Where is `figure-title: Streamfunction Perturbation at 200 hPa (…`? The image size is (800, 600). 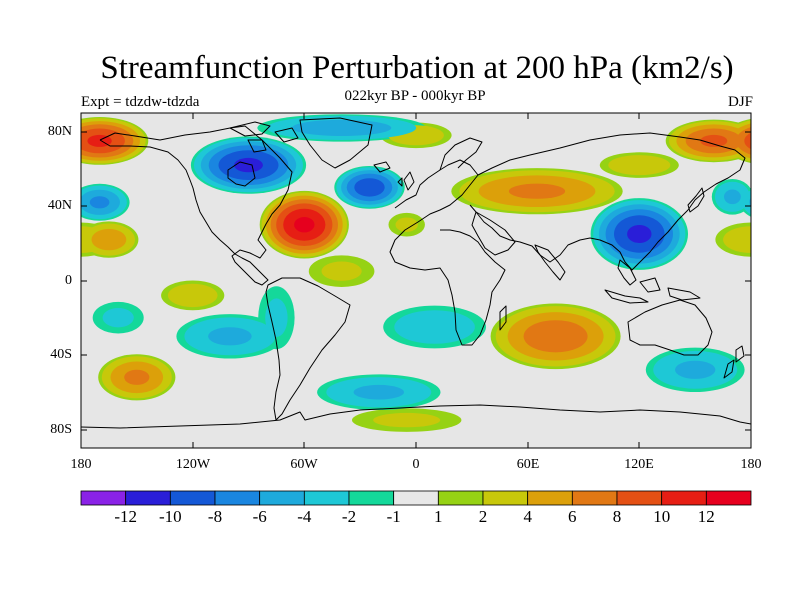 figure-title: Streamfunction Perturbation at 200 hPa (… is located at coordinates (417, 68).